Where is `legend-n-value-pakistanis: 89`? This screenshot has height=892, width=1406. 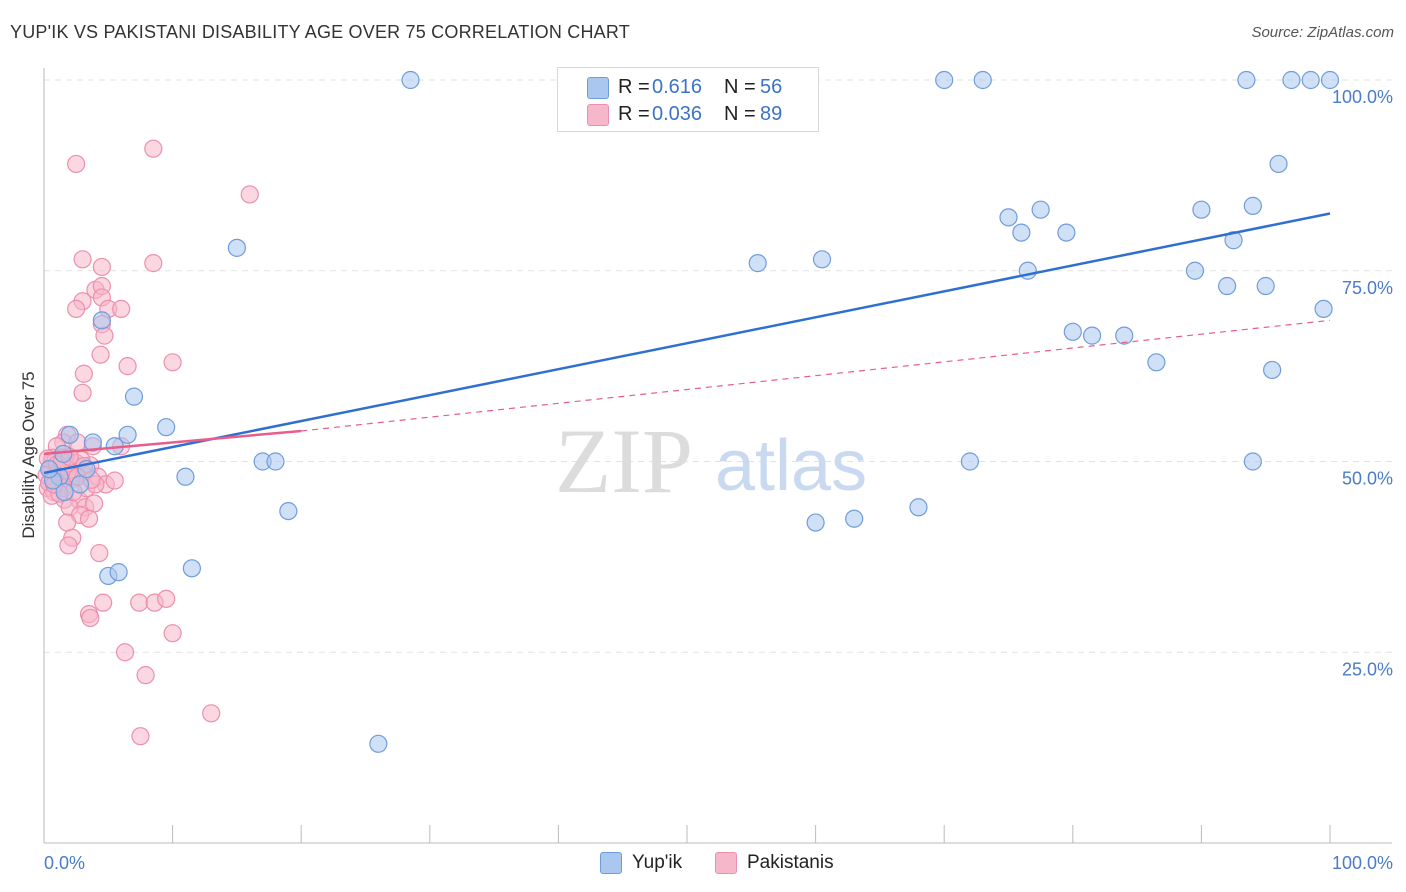
legend-n-value-pakistanis: 89 is located at coordinates (771, 113).